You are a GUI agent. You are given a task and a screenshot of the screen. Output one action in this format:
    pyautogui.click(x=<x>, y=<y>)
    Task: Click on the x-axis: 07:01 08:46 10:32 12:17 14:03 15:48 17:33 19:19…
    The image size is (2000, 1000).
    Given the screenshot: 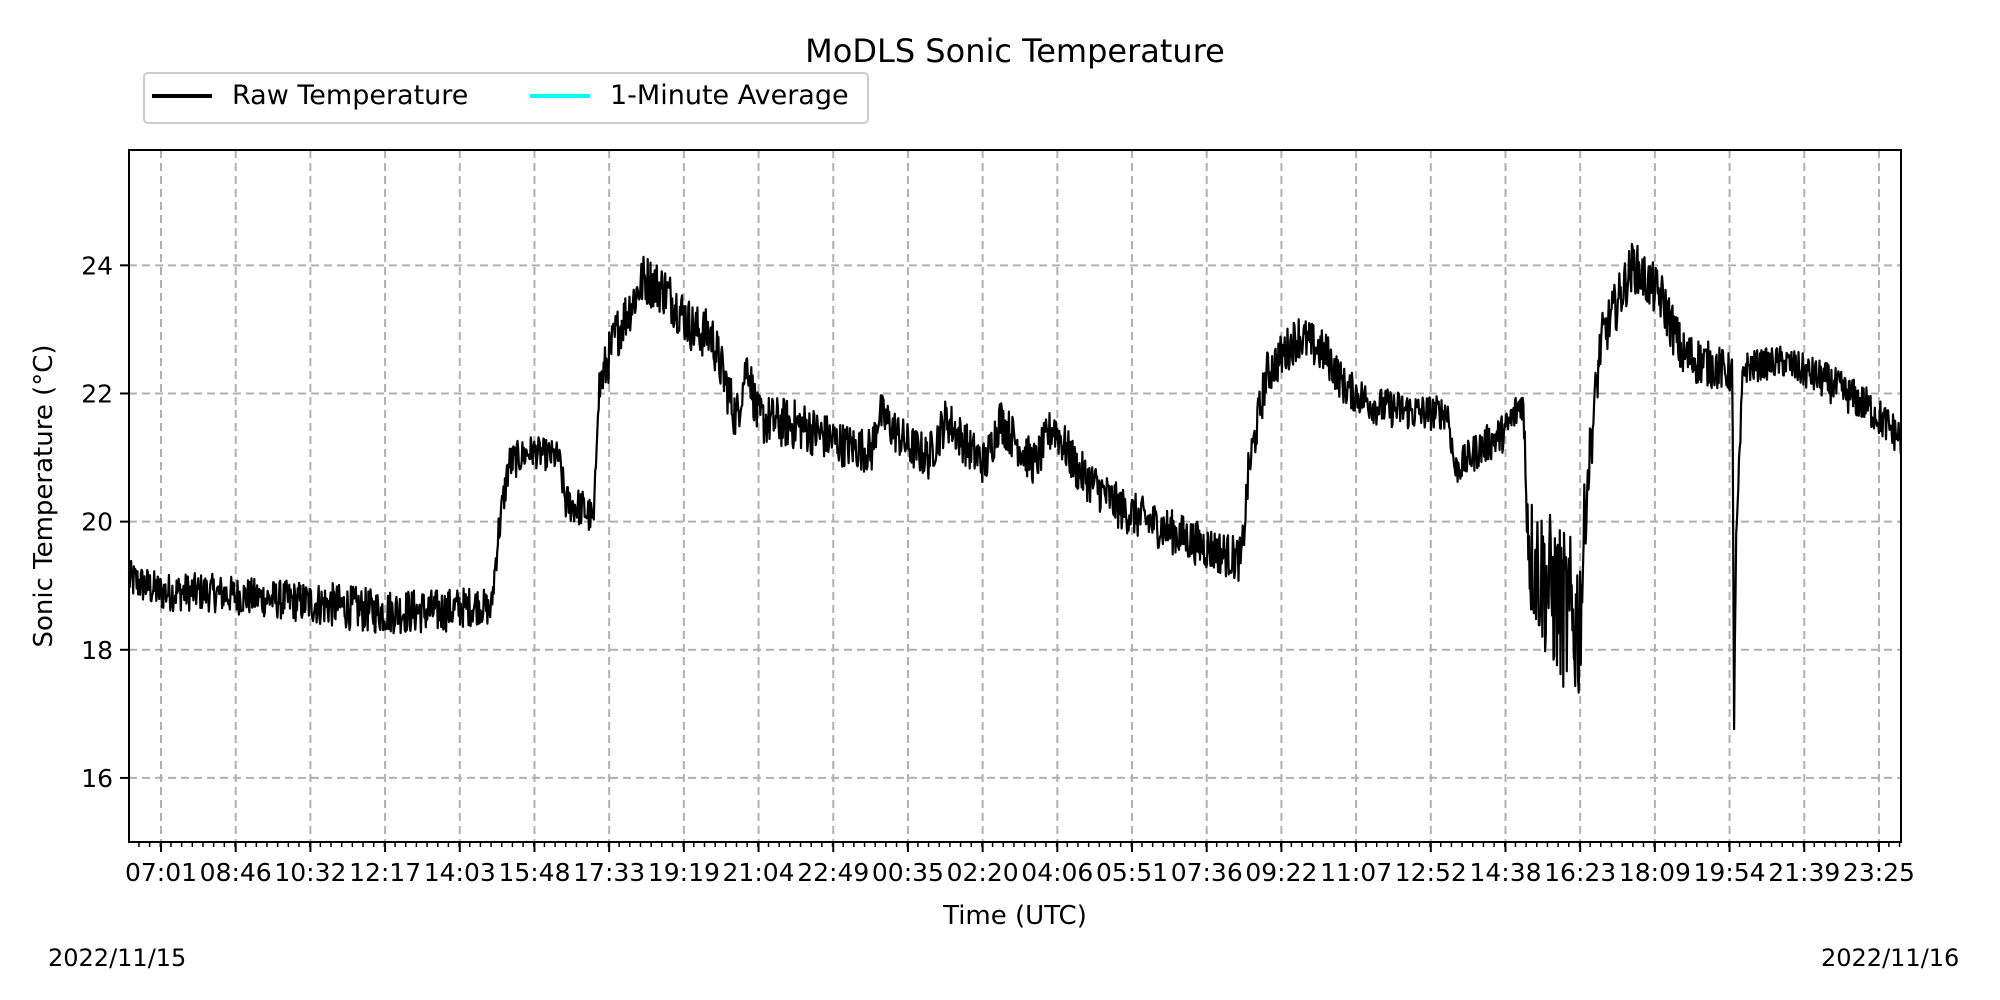 What is the action you would take?
    pyautogui.click(x=1020, y=864)
    